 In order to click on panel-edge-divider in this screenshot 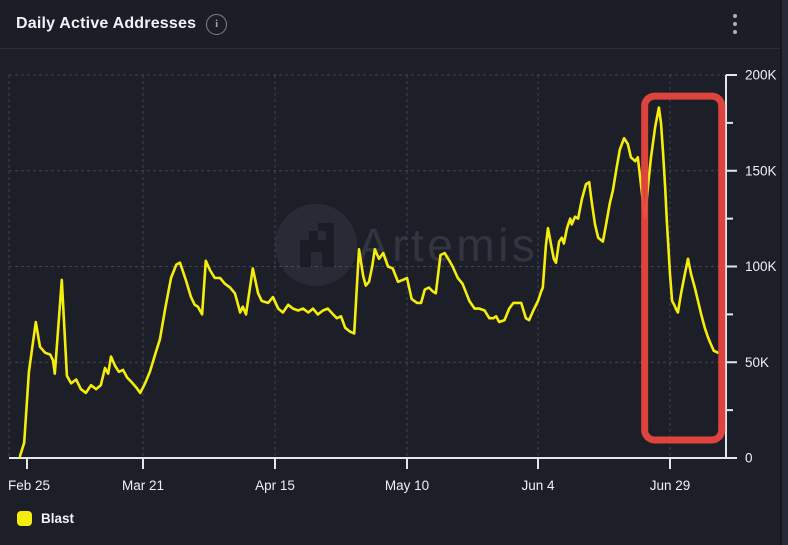, I will do `click(784, 272)`.